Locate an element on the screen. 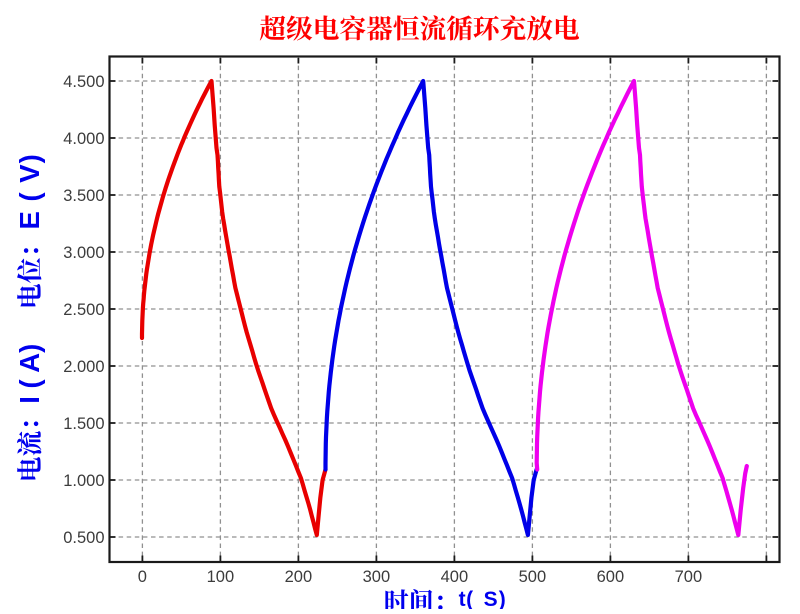 The width and height of the screenshot is (800, 614). svg-text: S) is located at coordinates (495, 598).